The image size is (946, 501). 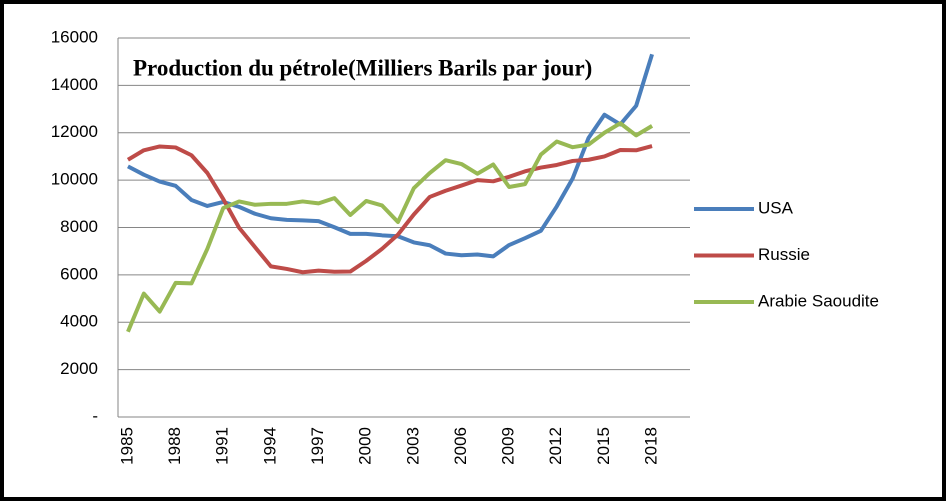 What do you see at coordinates (651, 446) in the screenshot?
I see `x-tick-label: 2018` at bounding box center [651, 446].